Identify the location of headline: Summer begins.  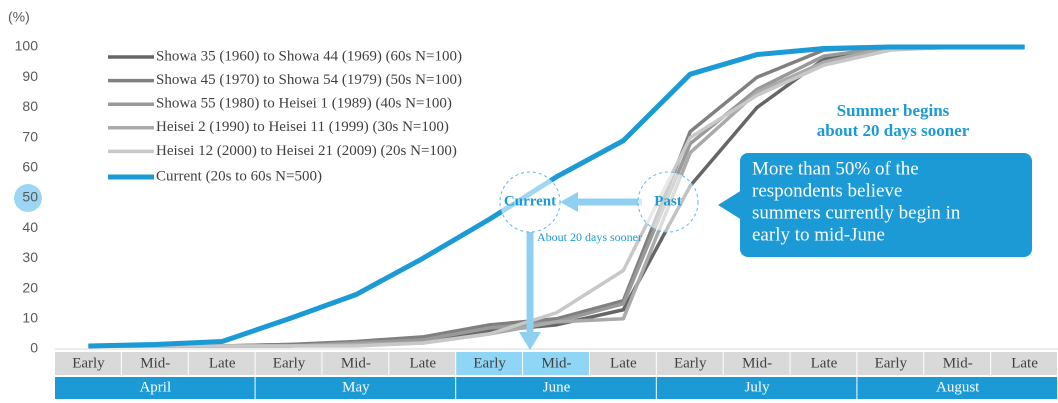
(893, 110).